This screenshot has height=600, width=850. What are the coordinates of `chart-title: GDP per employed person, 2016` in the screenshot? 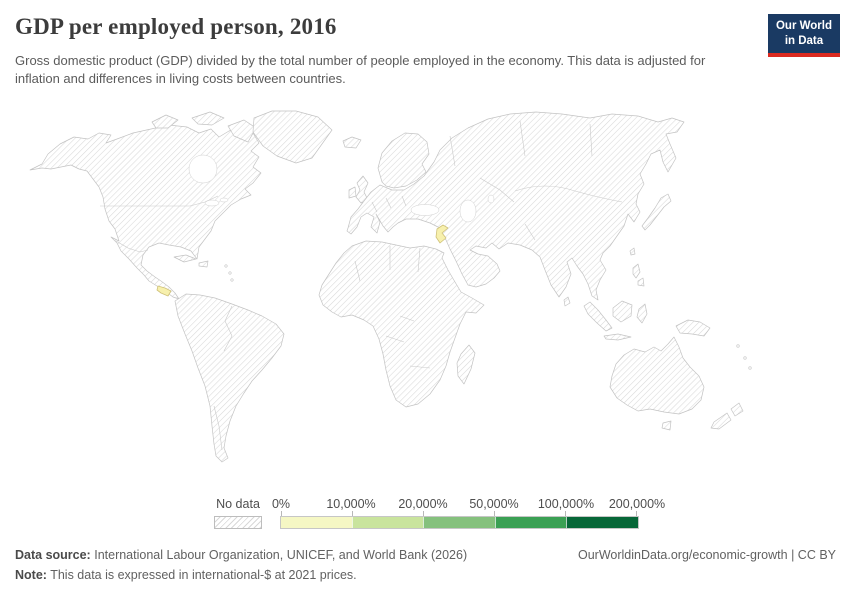 It's located at (176, 26).